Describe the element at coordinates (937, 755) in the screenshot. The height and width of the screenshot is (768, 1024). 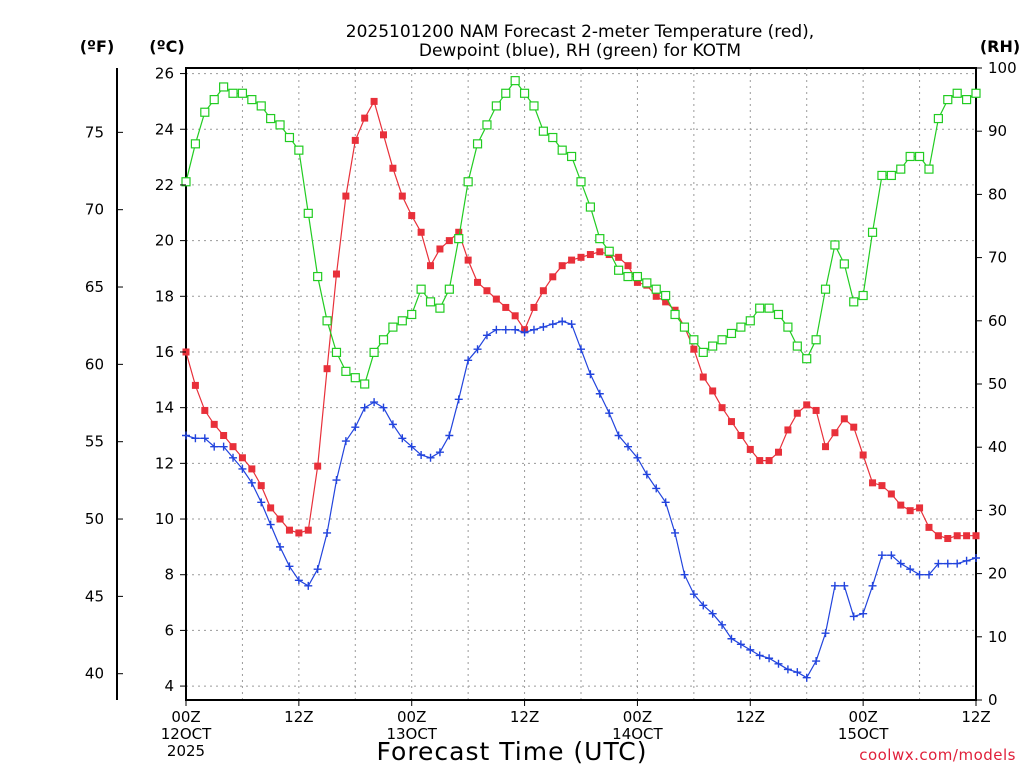
I see `source-credit: coolwx.com/models` at that location.